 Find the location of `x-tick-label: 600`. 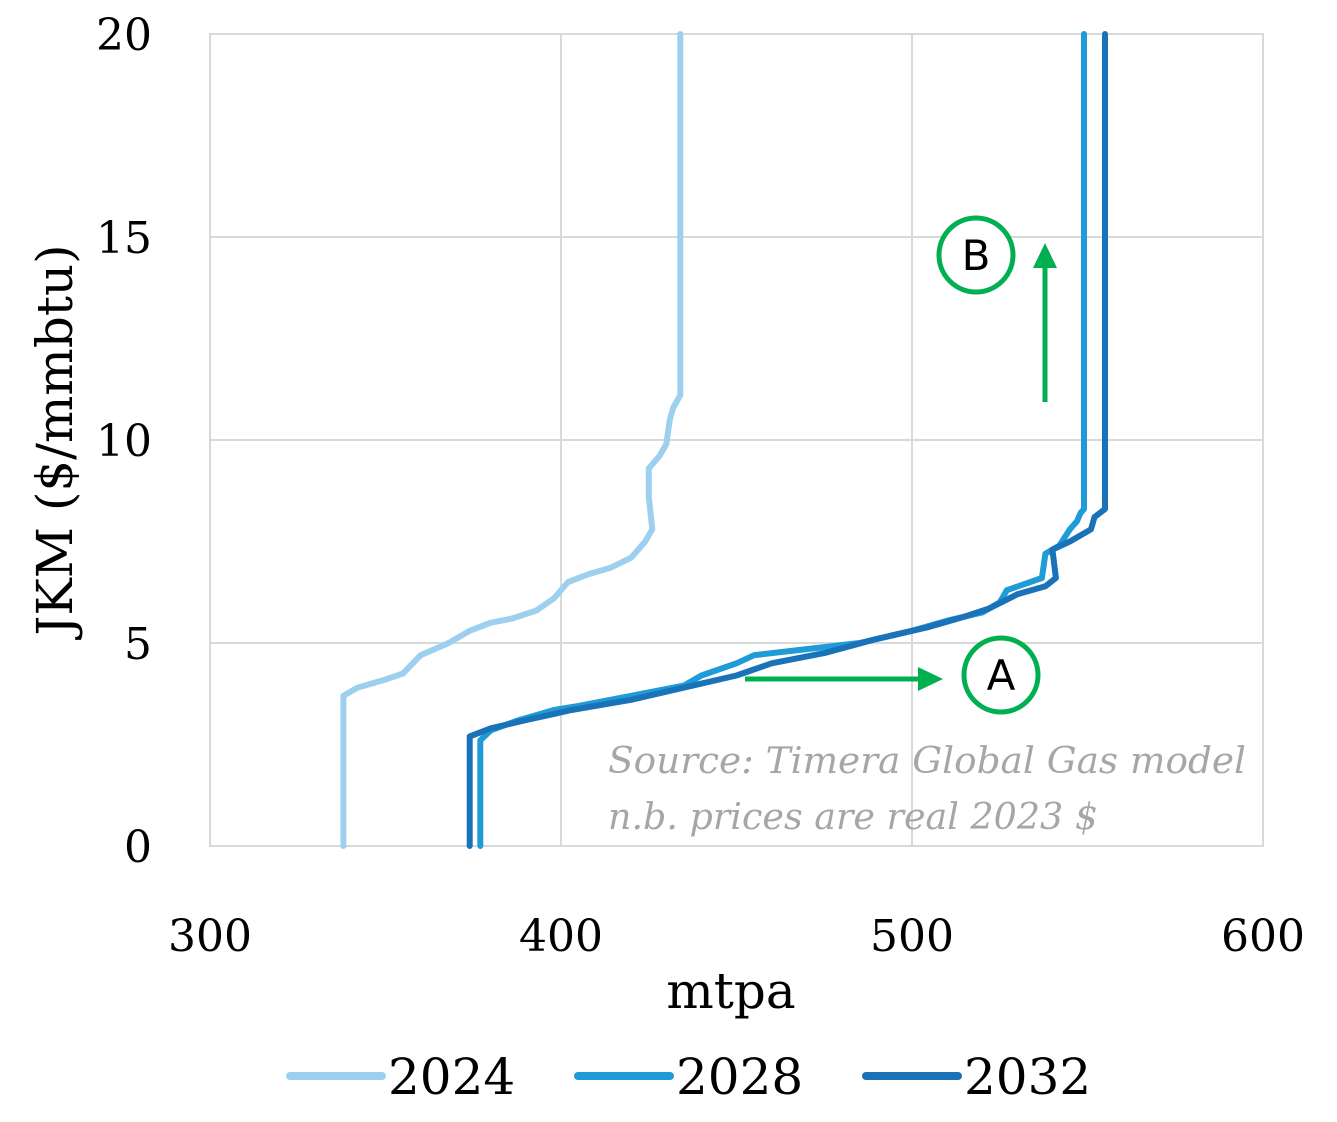

x-tick-label: 600 is located at coordinates (1263, 936).